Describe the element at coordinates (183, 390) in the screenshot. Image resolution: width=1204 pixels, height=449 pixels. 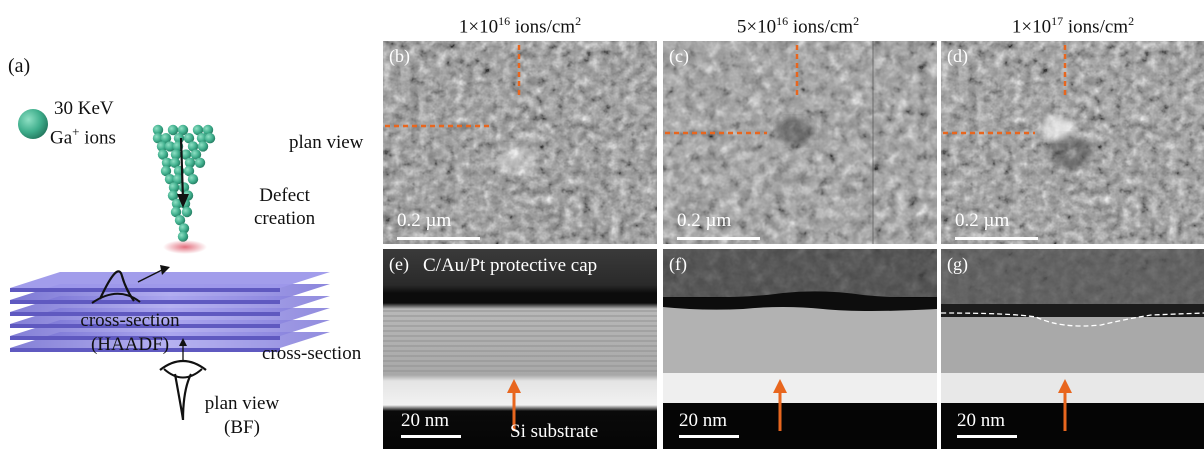
I see `plan-view-eye-icon` at that location.